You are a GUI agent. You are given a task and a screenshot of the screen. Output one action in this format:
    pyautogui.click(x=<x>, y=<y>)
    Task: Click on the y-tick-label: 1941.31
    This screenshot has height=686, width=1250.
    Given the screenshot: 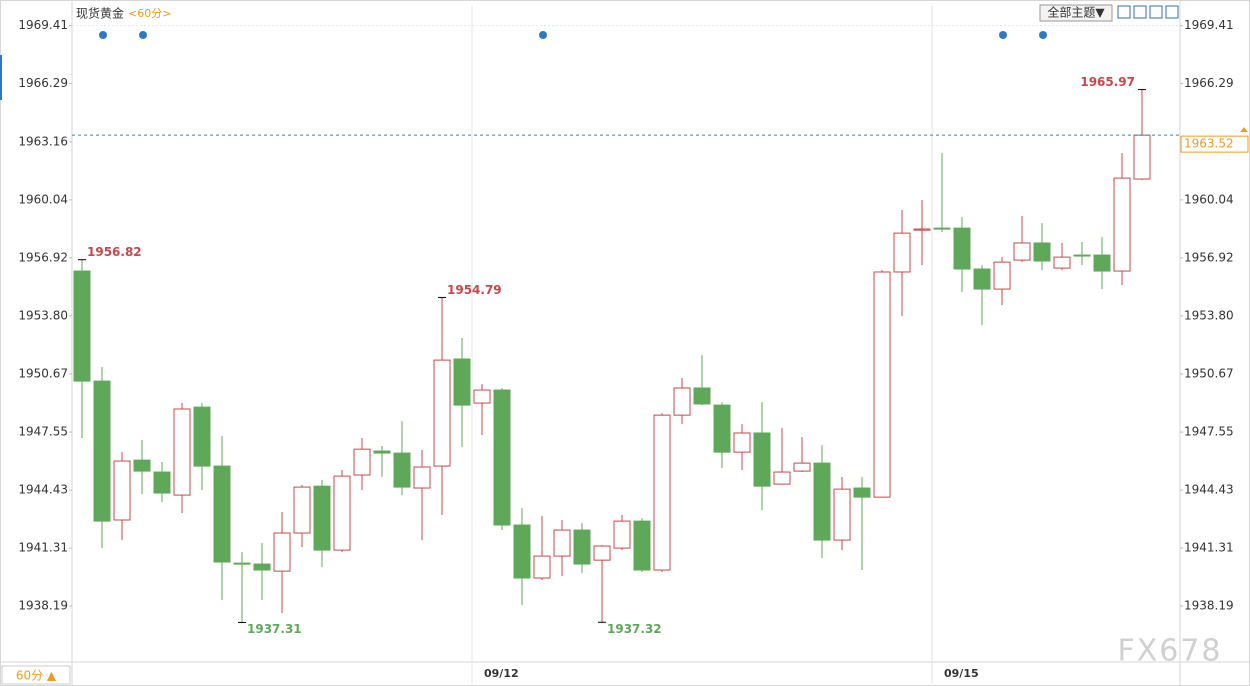 What is the action you would take?
    pyautogui.click(x=43, y=548)
    